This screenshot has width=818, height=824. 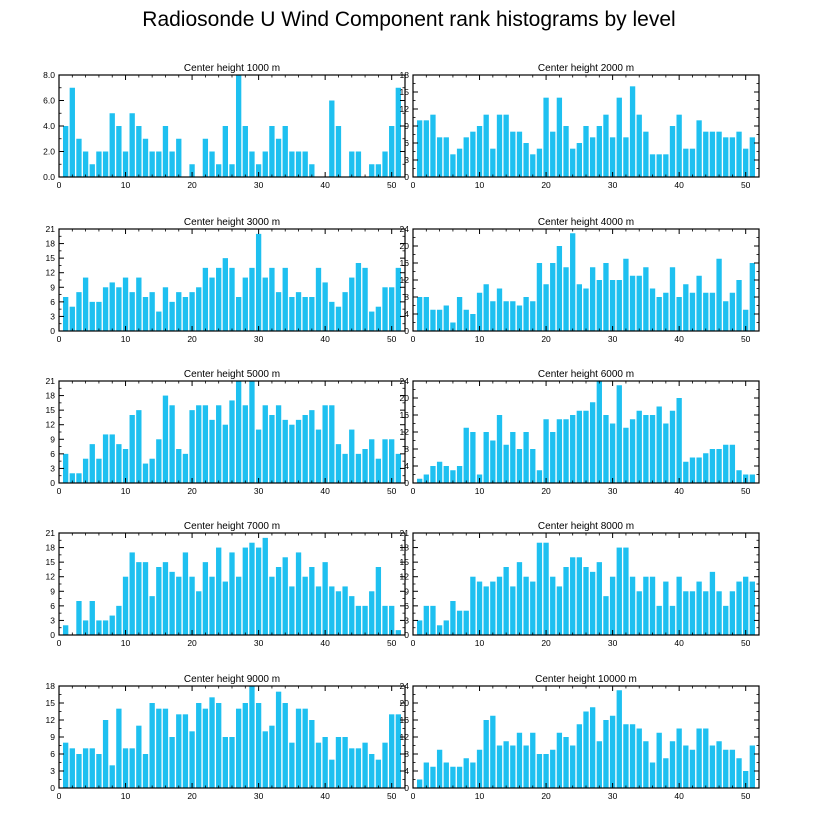 What do you see at coordinates (406, 314) in the screenshot?
I see `y-tick-label: 4` at bounding box center [406, 314].